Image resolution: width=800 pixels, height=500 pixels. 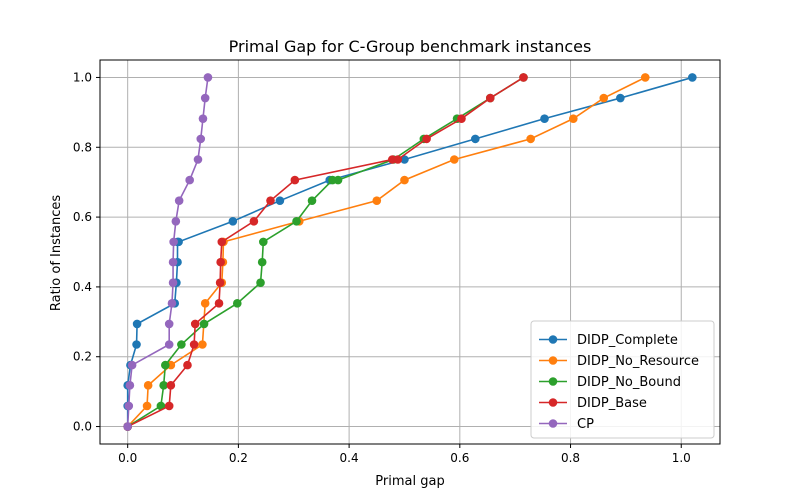 I want to click on legend-item-didp-no-bound: DIDP_No_Bound, so click(x=610, y=382).